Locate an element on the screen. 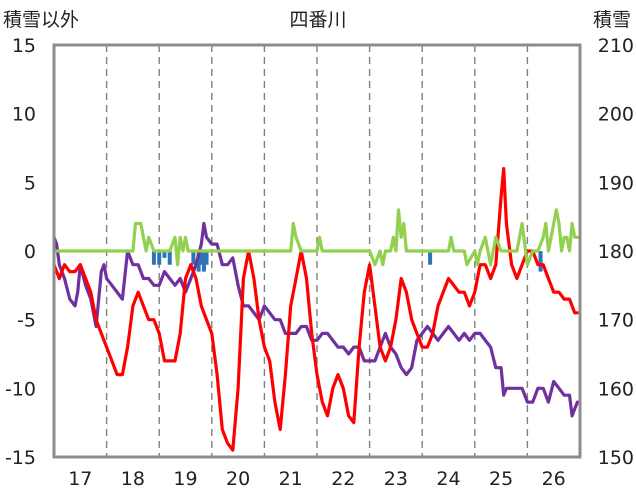  right-tick-label: 210 is located at coordinates (616, 46).